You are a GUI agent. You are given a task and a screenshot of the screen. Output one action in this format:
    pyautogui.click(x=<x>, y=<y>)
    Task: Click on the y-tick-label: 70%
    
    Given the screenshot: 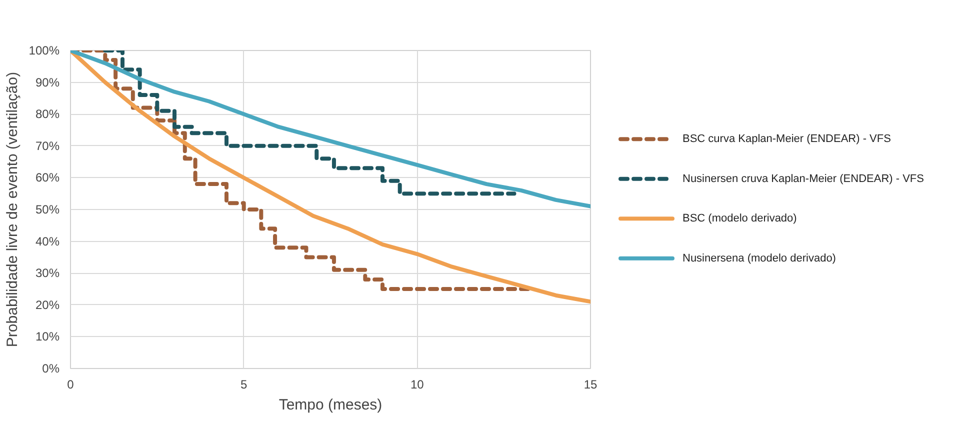 What is the action you would take?
    pyautogui.click(x=47, y=145)
    